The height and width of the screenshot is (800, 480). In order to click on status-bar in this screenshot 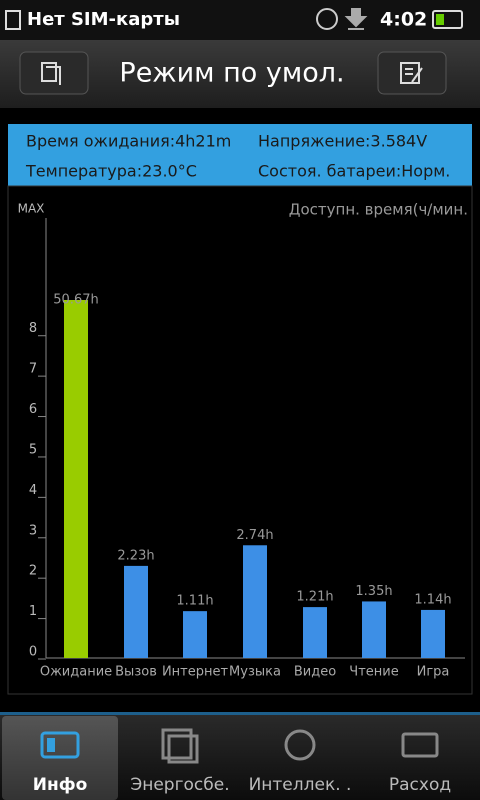, I will do `click(240, 20)`.